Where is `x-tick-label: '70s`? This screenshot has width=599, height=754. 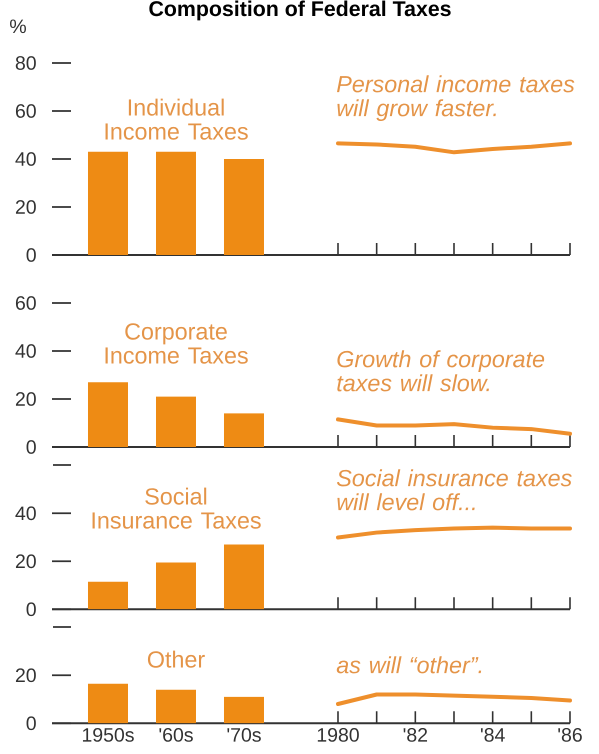 x-tick-label: '70s is located at coordinates (244, 735).